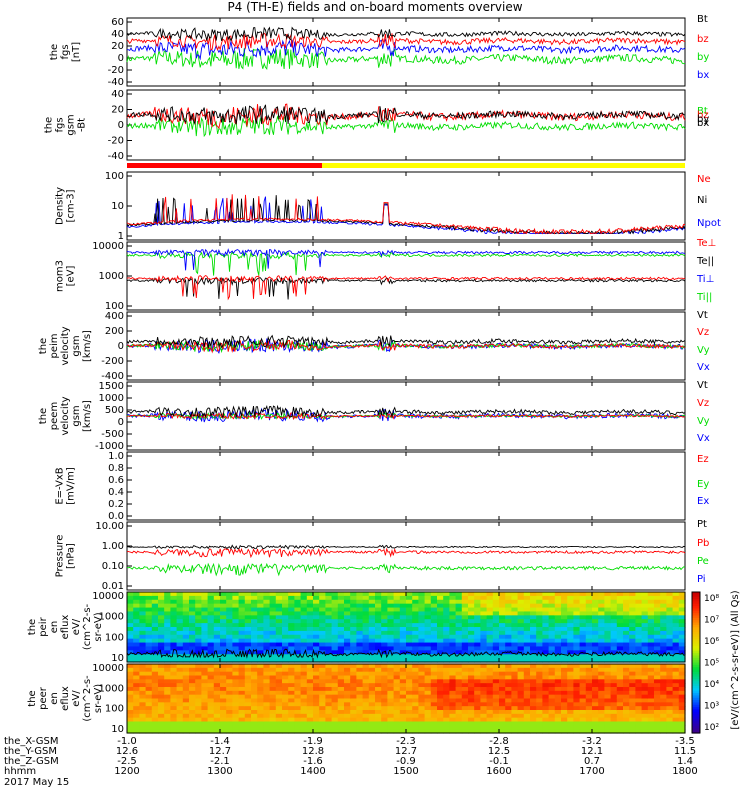 Image resolution: width=750 pixels, height=800 pixels. Describe the element at coordinates (43, 698) in the screenshot. I see `peer_eflux-ylabel: peer` at that location.